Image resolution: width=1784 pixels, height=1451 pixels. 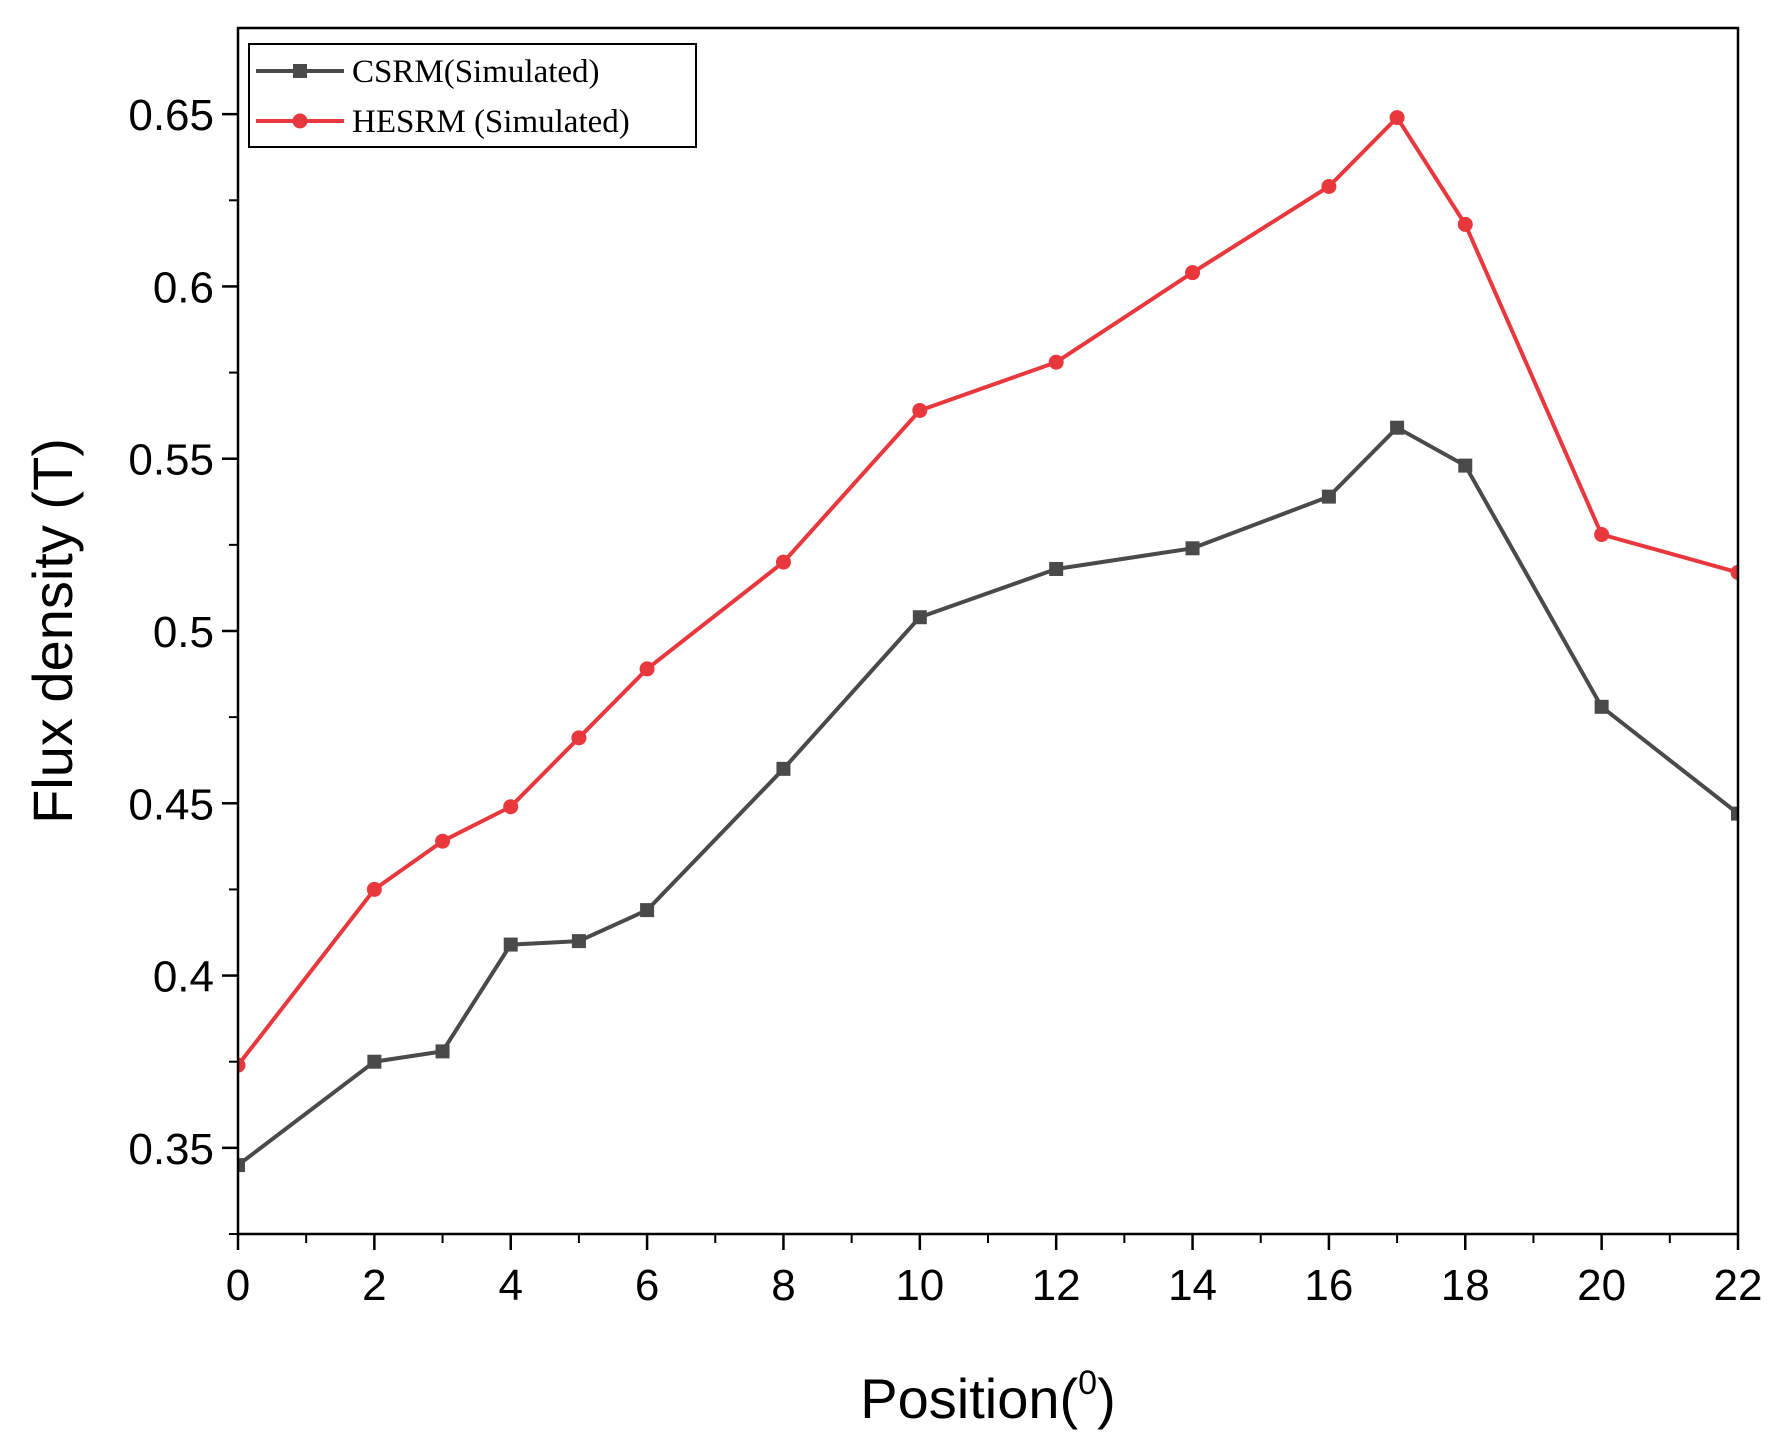 I want to click on legend-label-csrm: CSRM(Simulated), so click(x=476, y=72).